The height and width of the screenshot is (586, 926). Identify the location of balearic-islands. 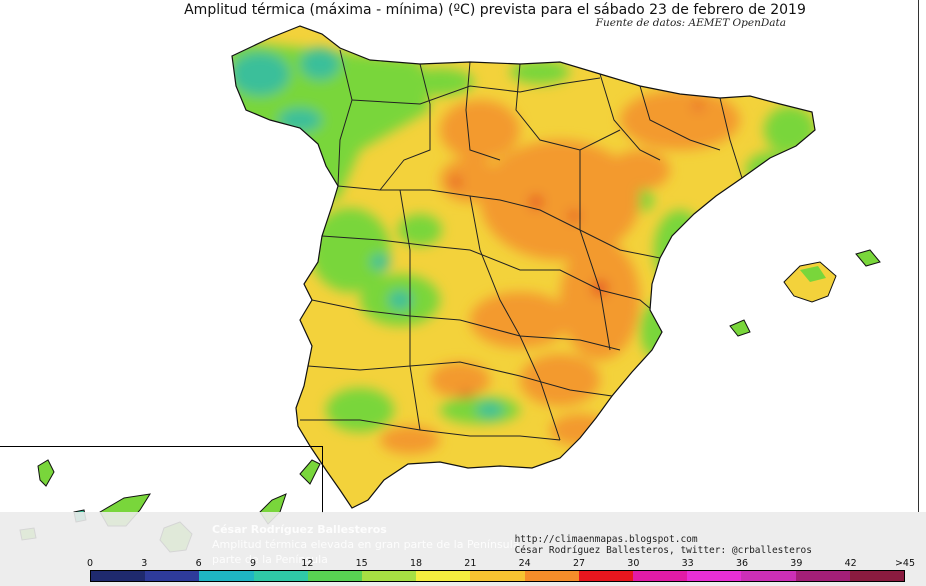
(805, 293).